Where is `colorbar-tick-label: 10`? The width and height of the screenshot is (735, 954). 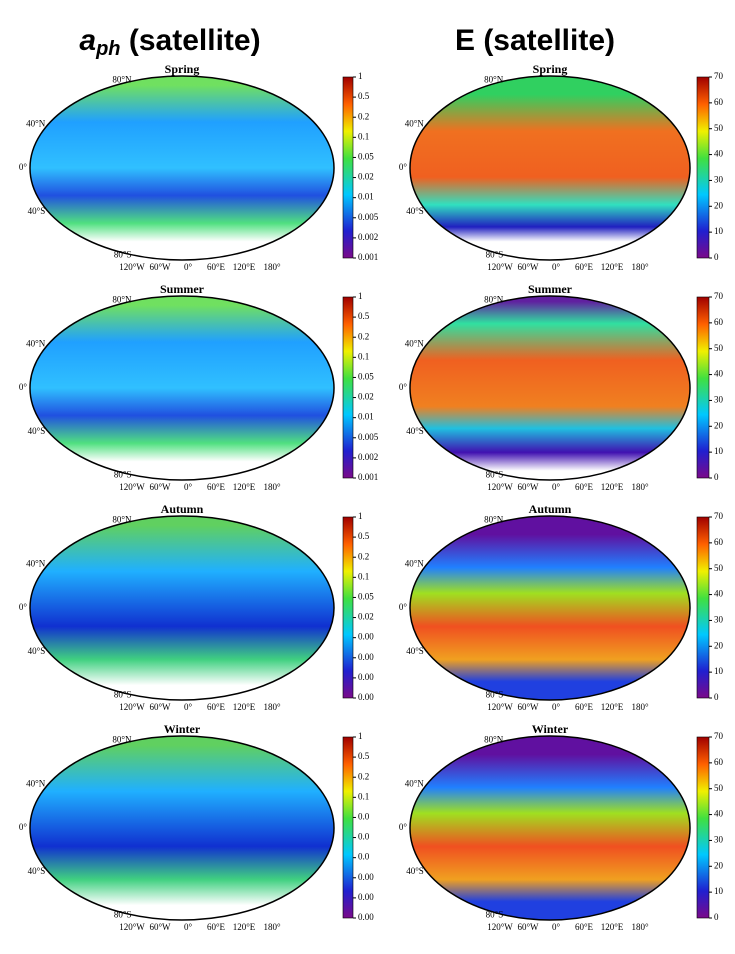 colorbar-tick-label: 10 is located at coordinates (719, 891).